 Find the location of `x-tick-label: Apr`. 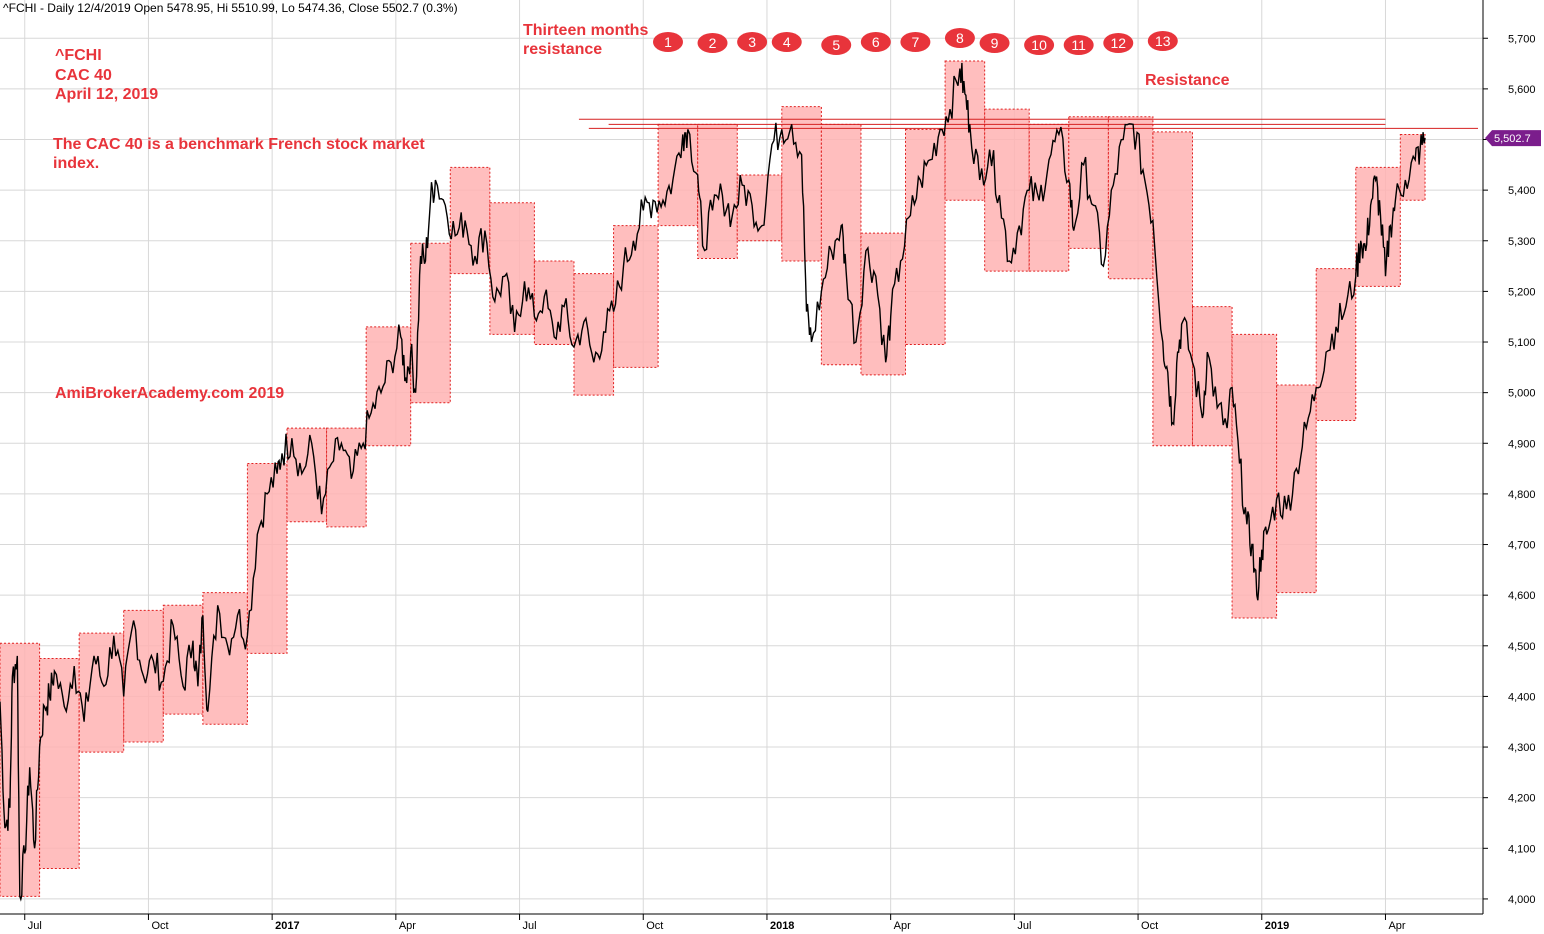

x-tick-label: Apr is located at coordinates (902, 926).